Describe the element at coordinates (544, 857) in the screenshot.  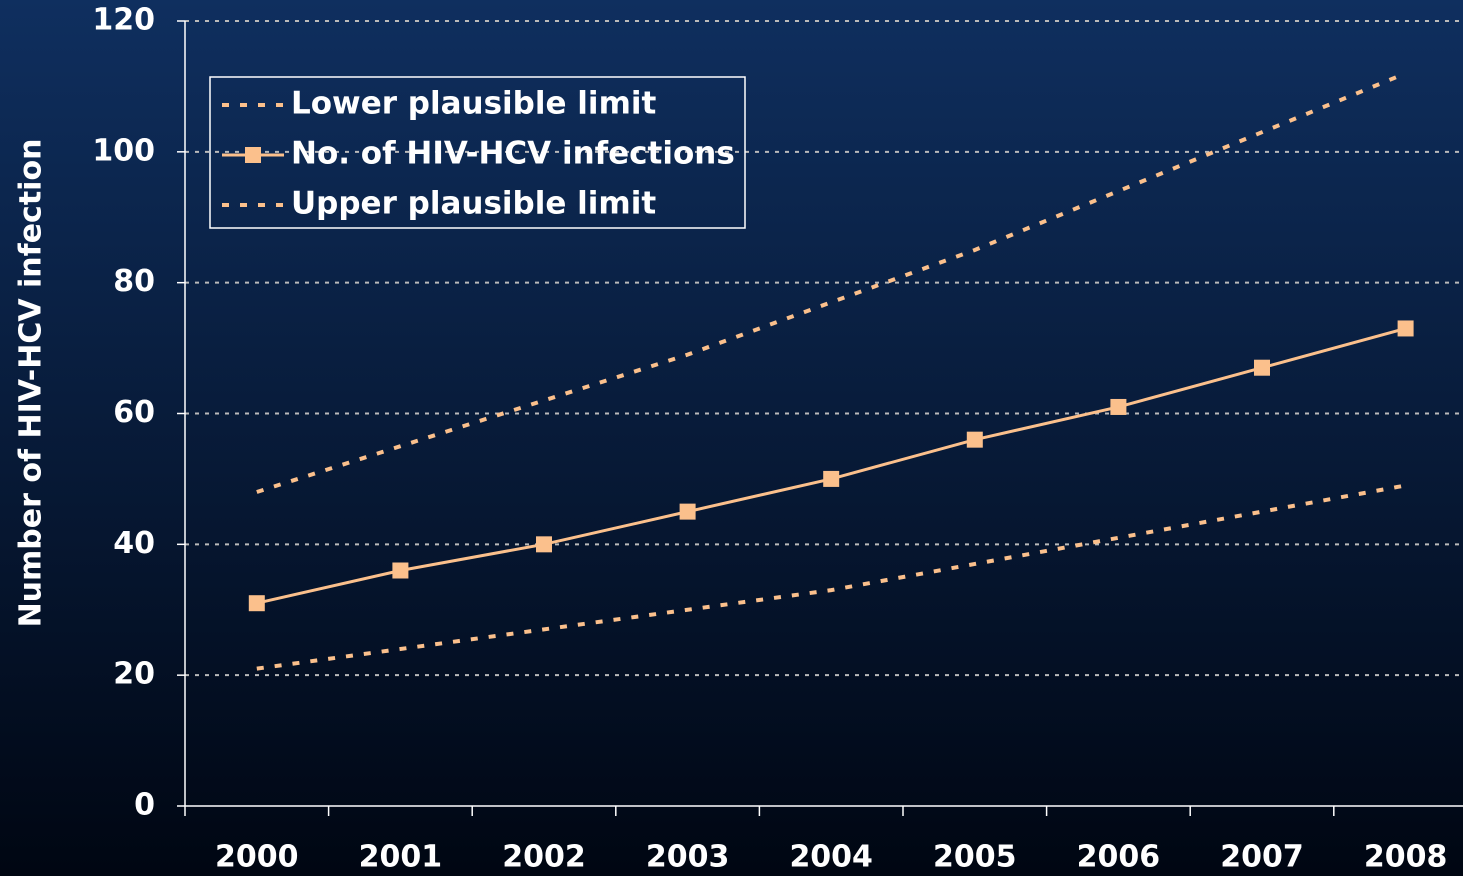
I see `x-tick-label: 2002` at that location.